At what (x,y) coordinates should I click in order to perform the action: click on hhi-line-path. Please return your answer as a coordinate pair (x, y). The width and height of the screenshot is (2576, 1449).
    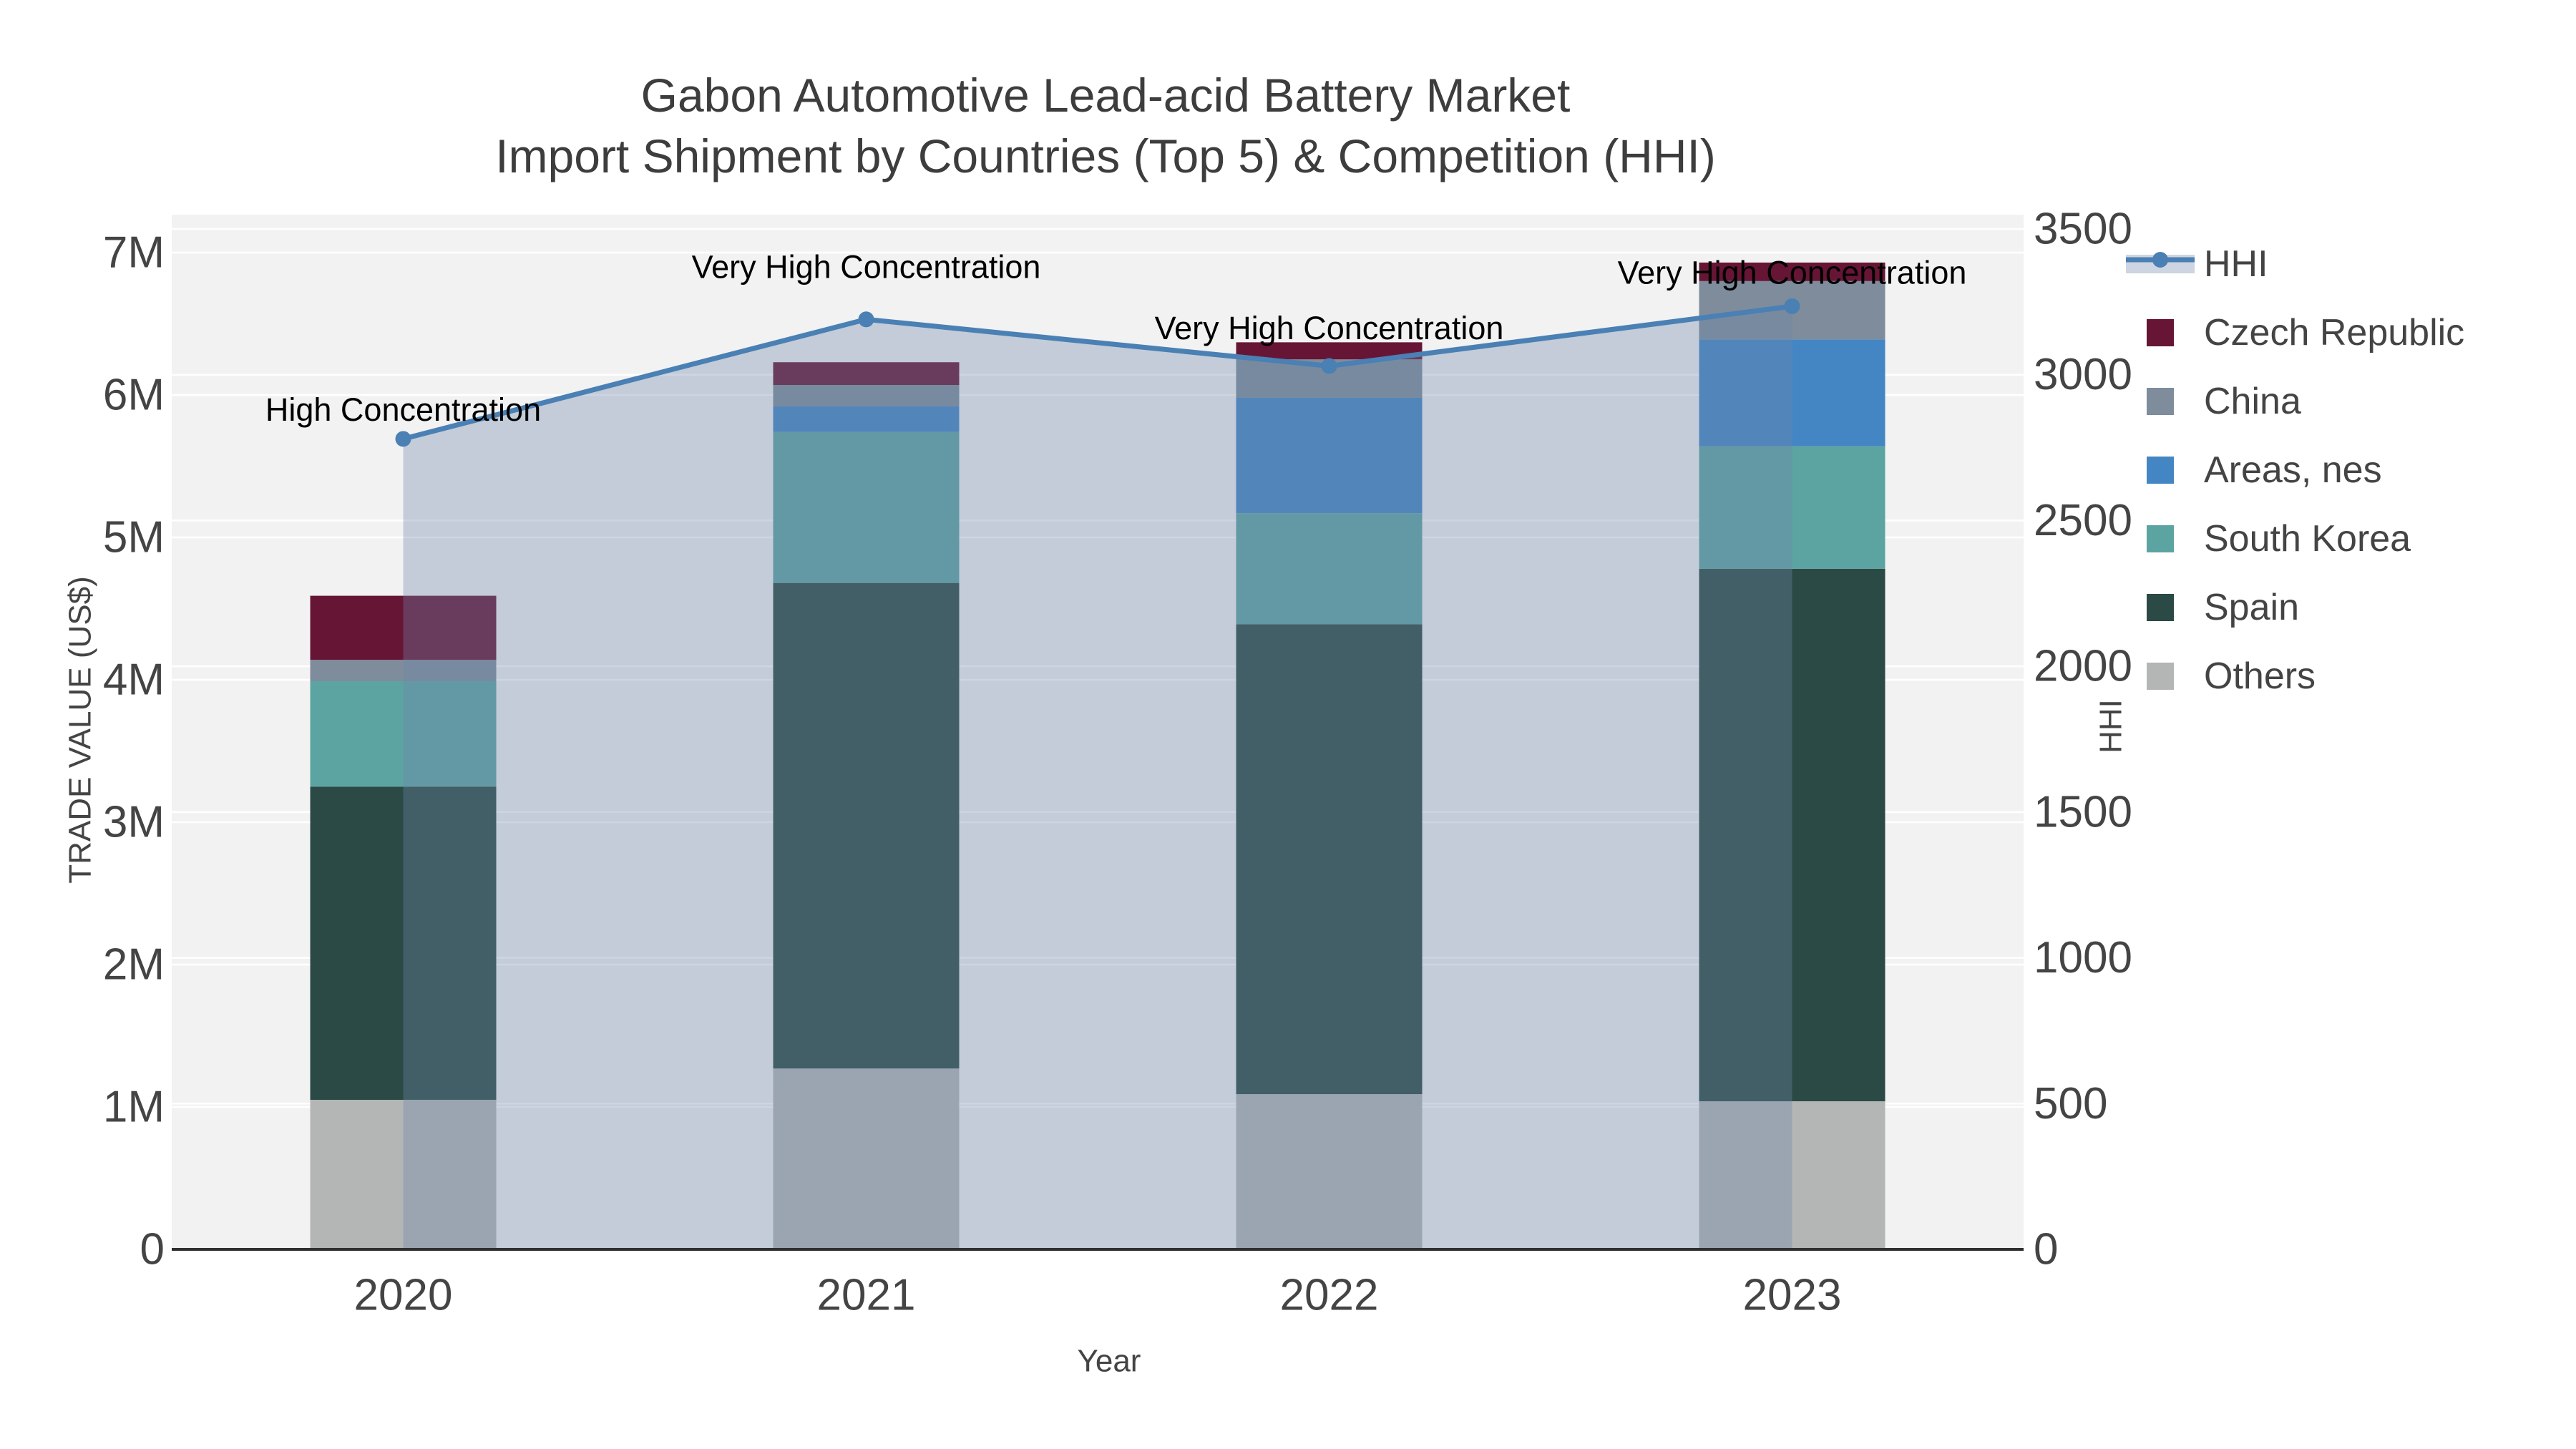
    Looking at the image, I should click on (1098, 372).